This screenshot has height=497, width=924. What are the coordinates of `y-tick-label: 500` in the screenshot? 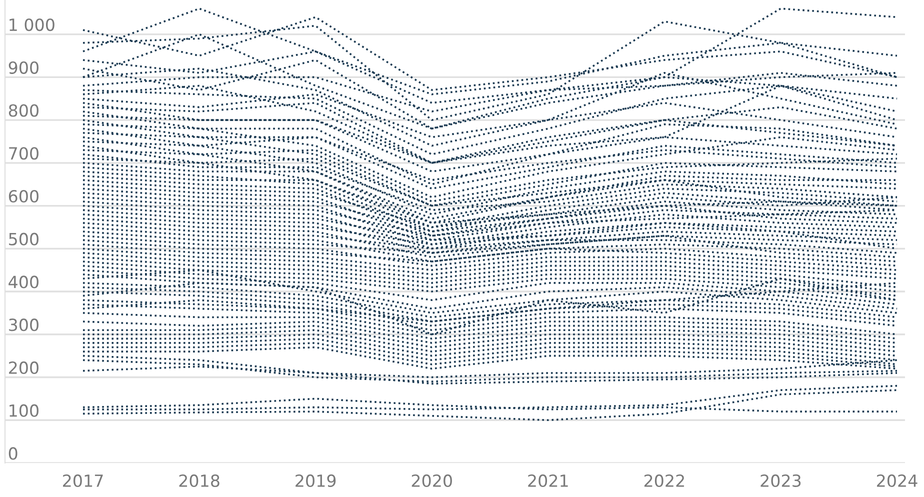 It's located at (23, 239).